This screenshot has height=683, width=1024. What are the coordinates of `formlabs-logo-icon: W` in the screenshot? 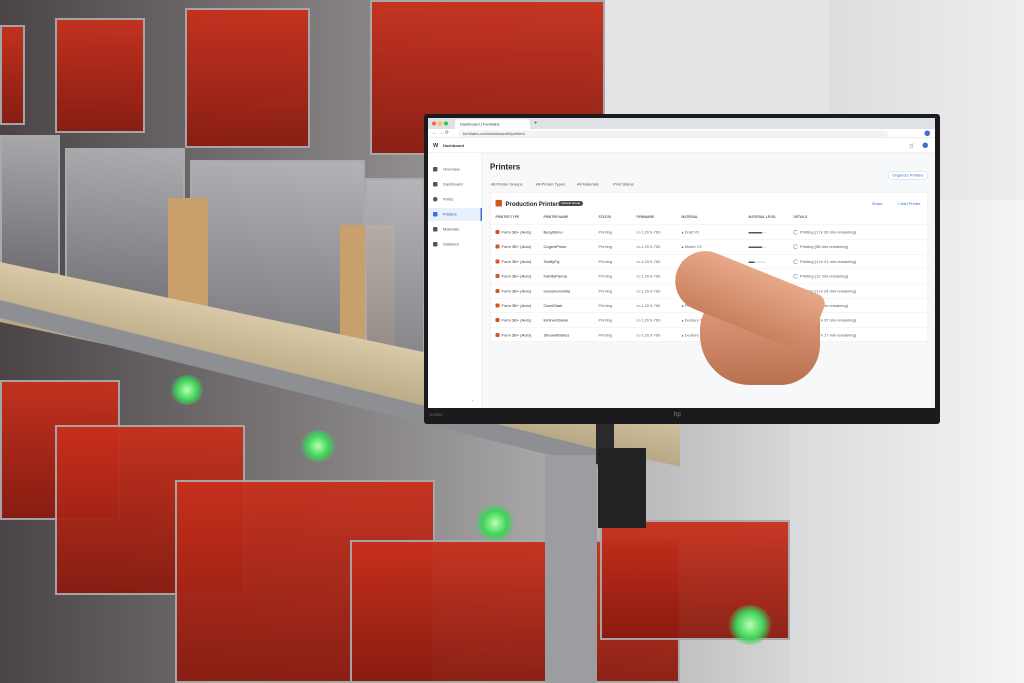 It's located at (436, 145).